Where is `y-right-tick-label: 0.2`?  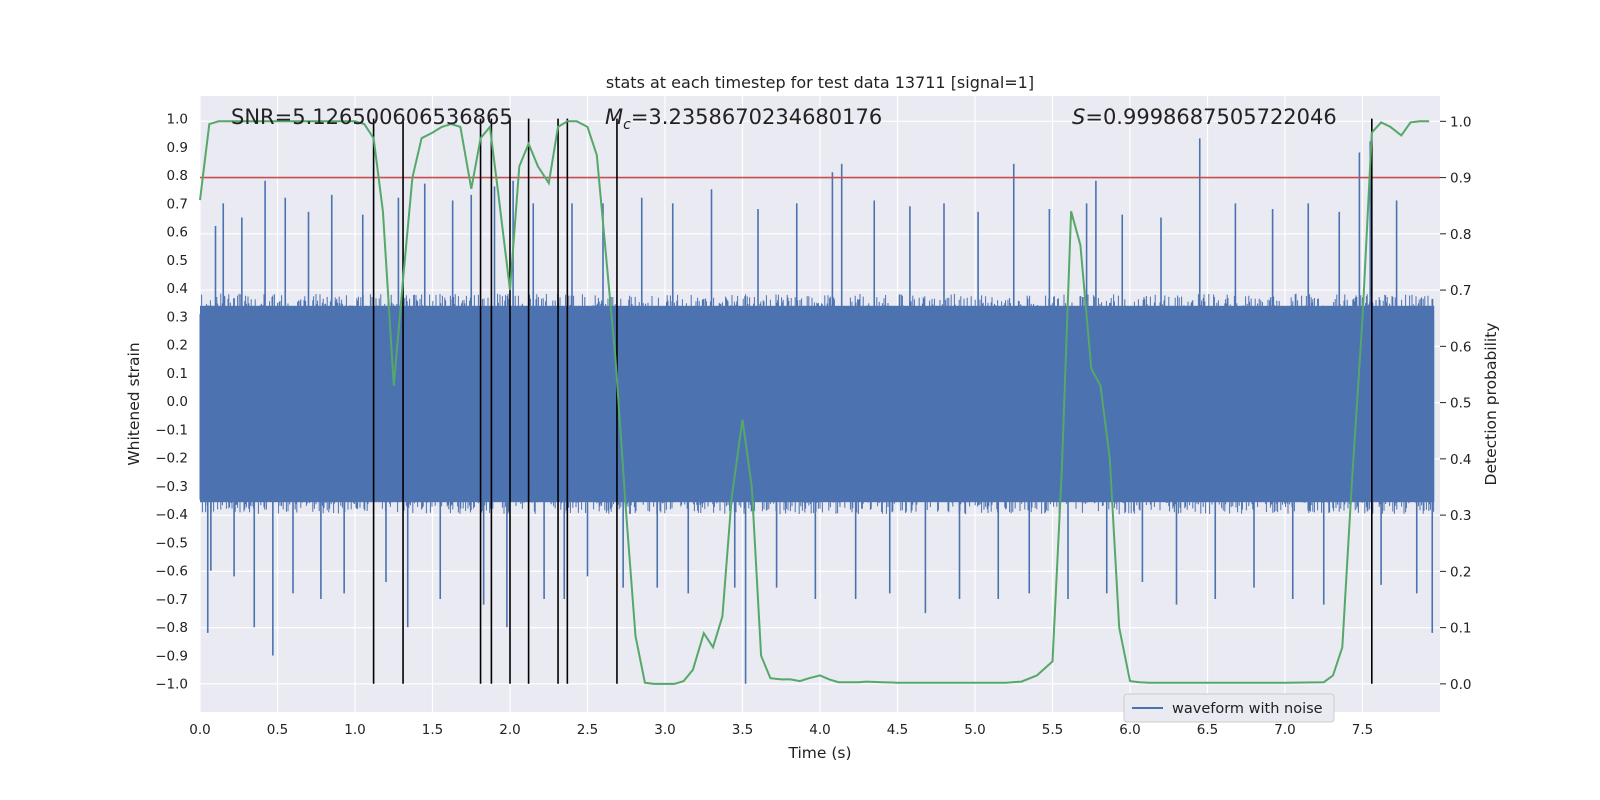 y-right-tick-label: 0.2 is located at coordinates (1460, 572).